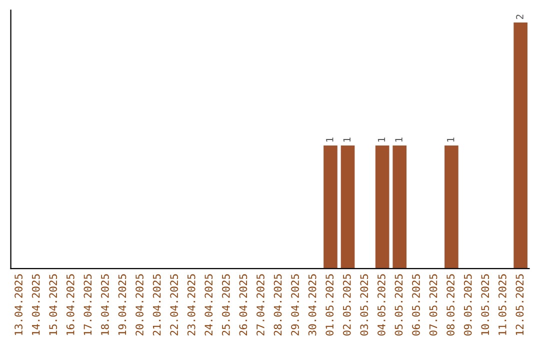 The height and width of the screenshot is (340, 540). Describe the element at coordinates (364, 305) in the screenshot. I see `x-tick-label: 03.05.2025` at that location.